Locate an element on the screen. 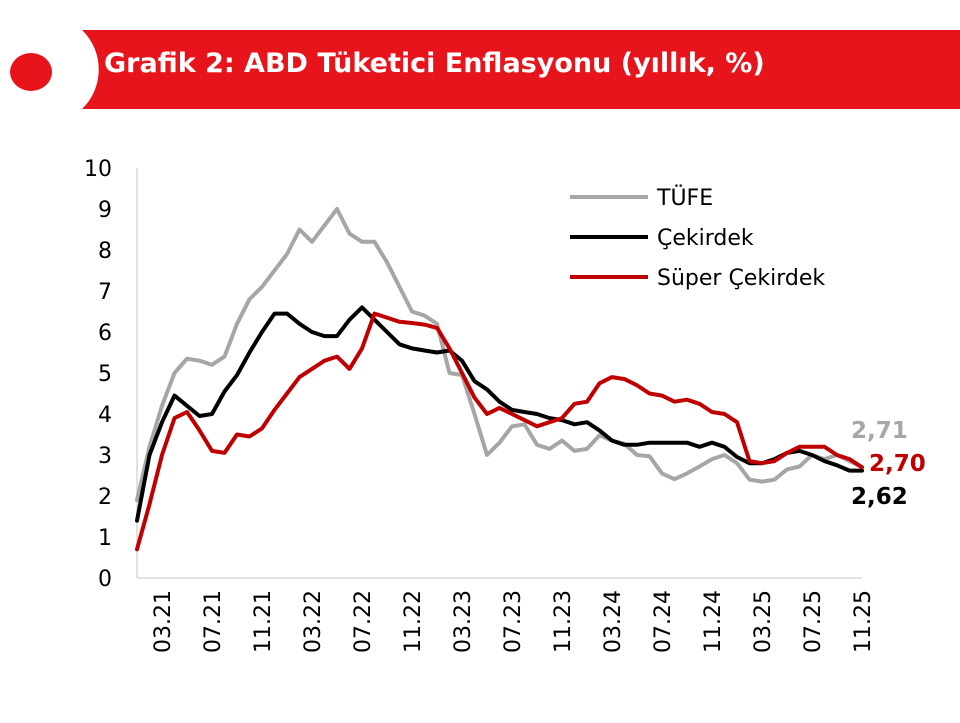 The height and width of the screenshot is (723, 960). y-tick-label: 4 is located at coordinates (105, 415).